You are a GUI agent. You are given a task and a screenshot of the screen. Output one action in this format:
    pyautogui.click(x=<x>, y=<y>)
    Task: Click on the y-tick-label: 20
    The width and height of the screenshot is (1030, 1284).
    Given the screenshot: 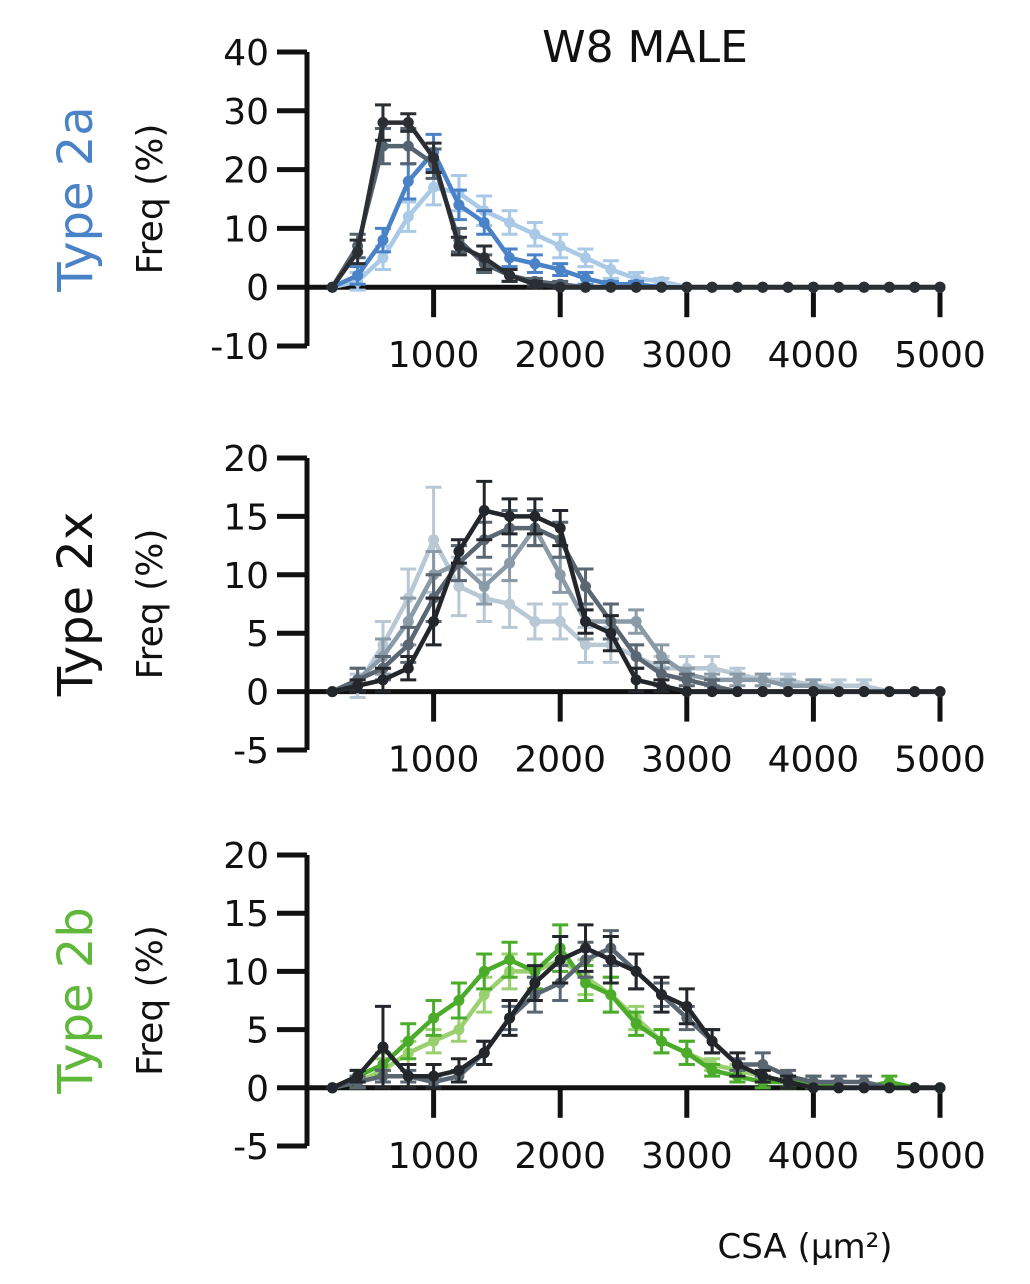 What is the action you would take?
    pyautogui.click(x=246, y=171)
    